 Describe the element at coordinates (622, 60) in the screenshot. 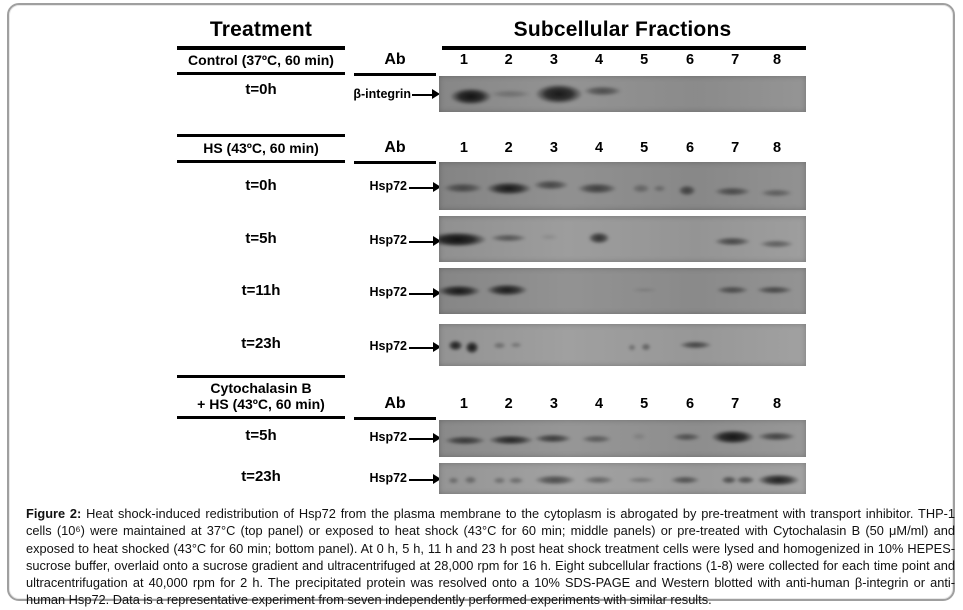

I see `lane-numbers-row-control: 1 2 3 4 5 6 7 8` at that location.